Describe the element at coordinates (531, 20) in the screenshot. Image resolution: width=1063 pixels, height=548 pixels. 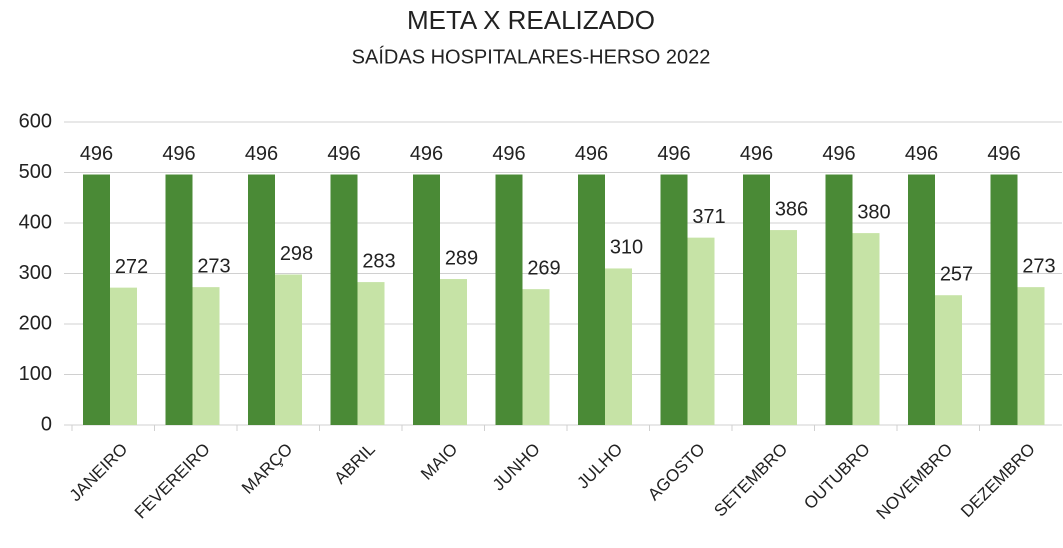
I see `chart-title: META X REALIZADO` at that location.